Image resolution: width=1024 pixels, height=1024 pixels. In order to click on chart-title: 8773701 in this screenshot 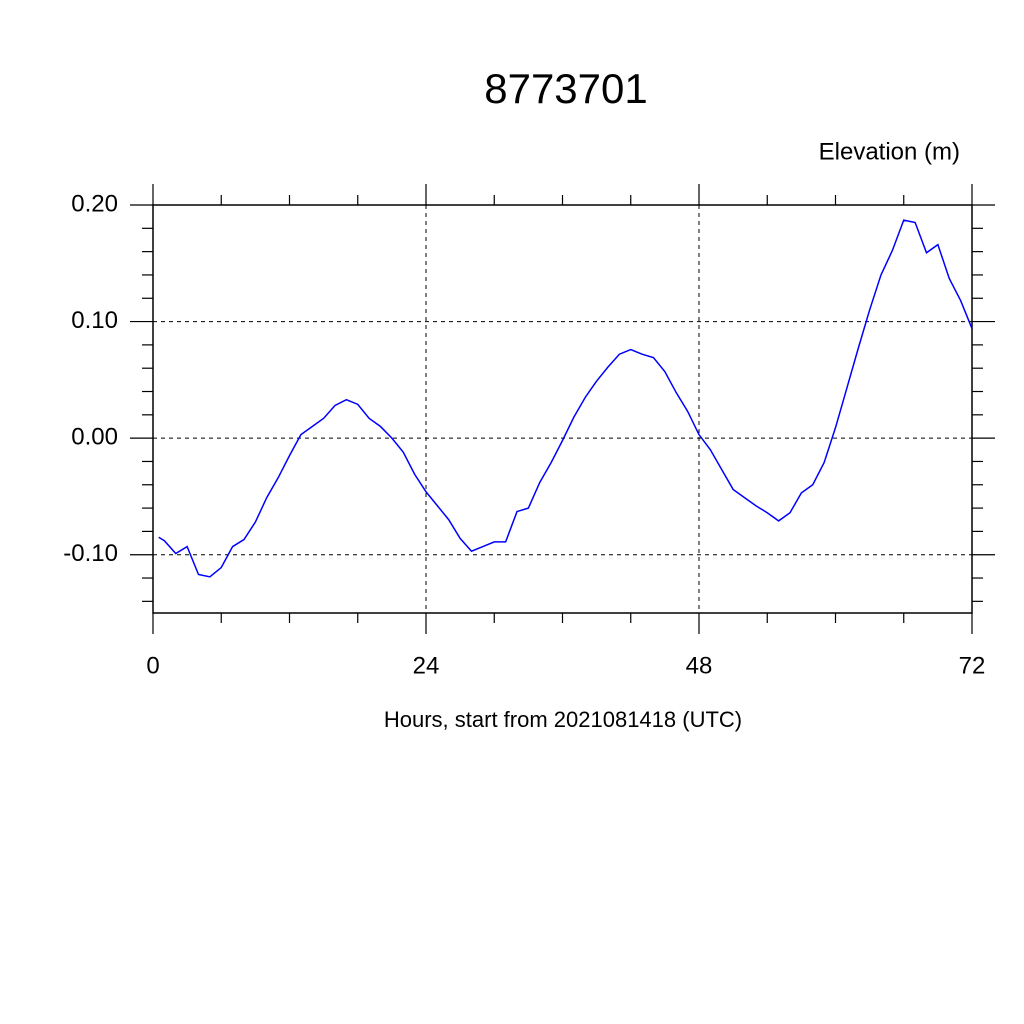, I will do `click(566, 88)`.